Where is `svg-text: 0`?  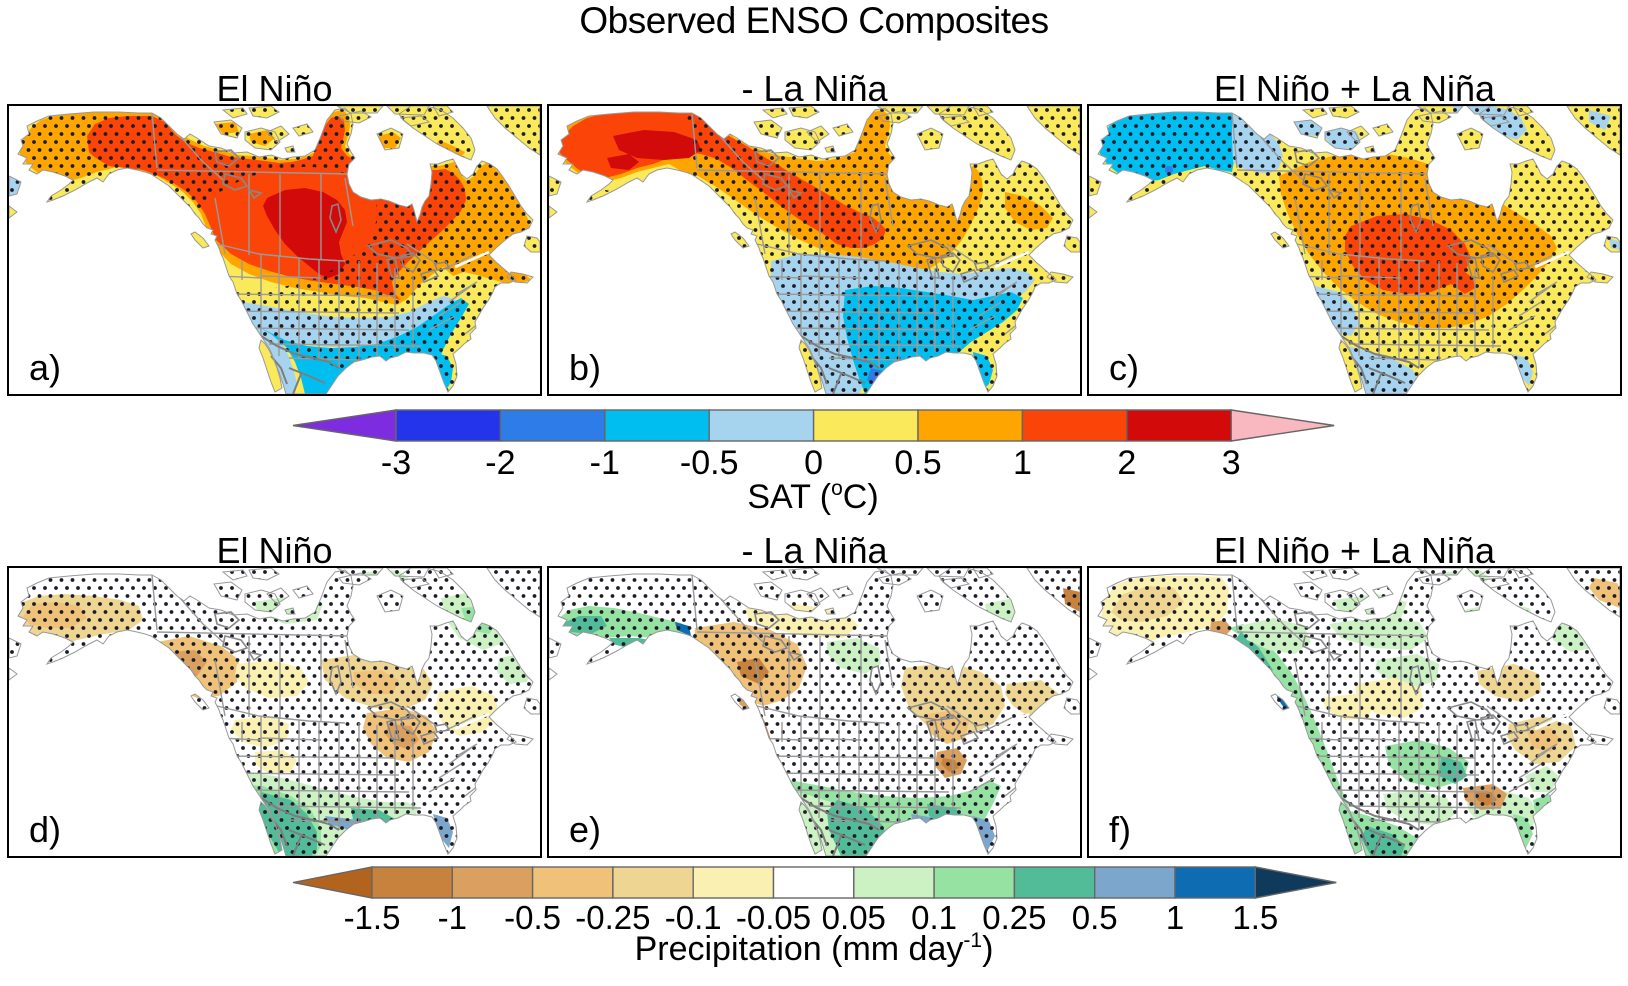
svg-text: 0 is located at coordinates (813, 463).